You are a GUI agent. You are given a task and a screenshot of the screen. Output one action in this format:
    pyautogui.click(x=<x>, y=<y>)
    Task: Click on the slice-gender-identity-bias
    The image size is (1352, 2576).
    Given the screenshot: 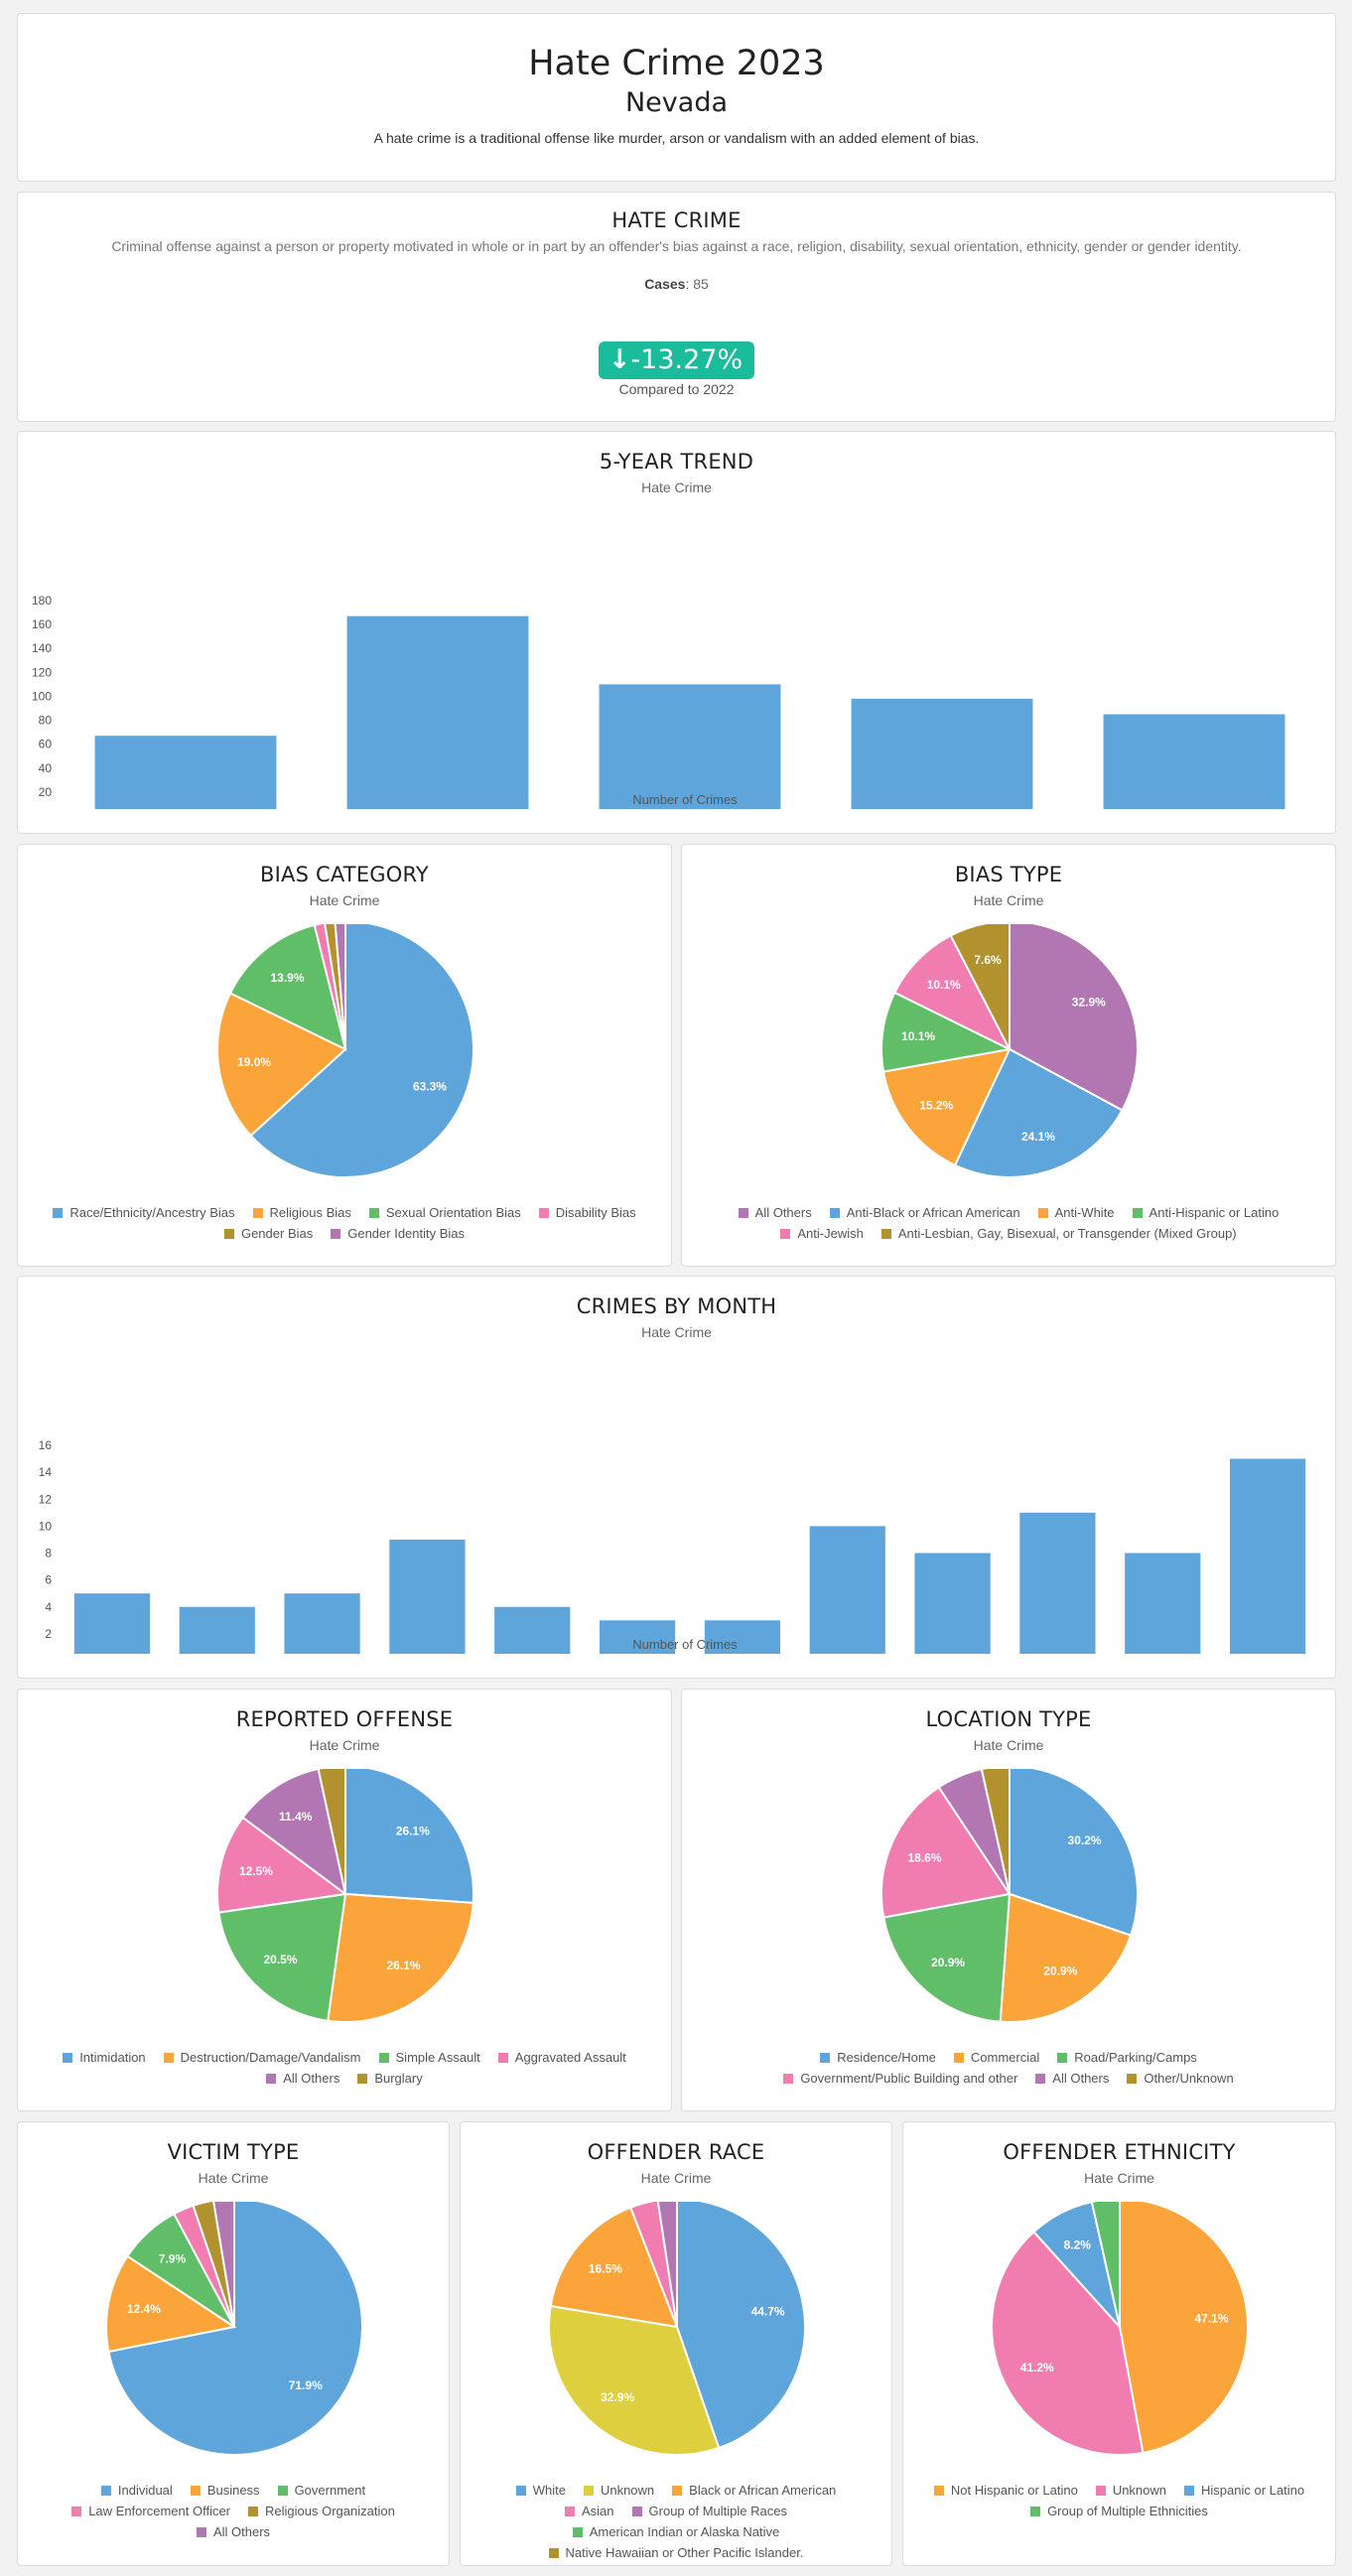 What is the action you would take?
    pyautogui.click(x=340, y=987)
    